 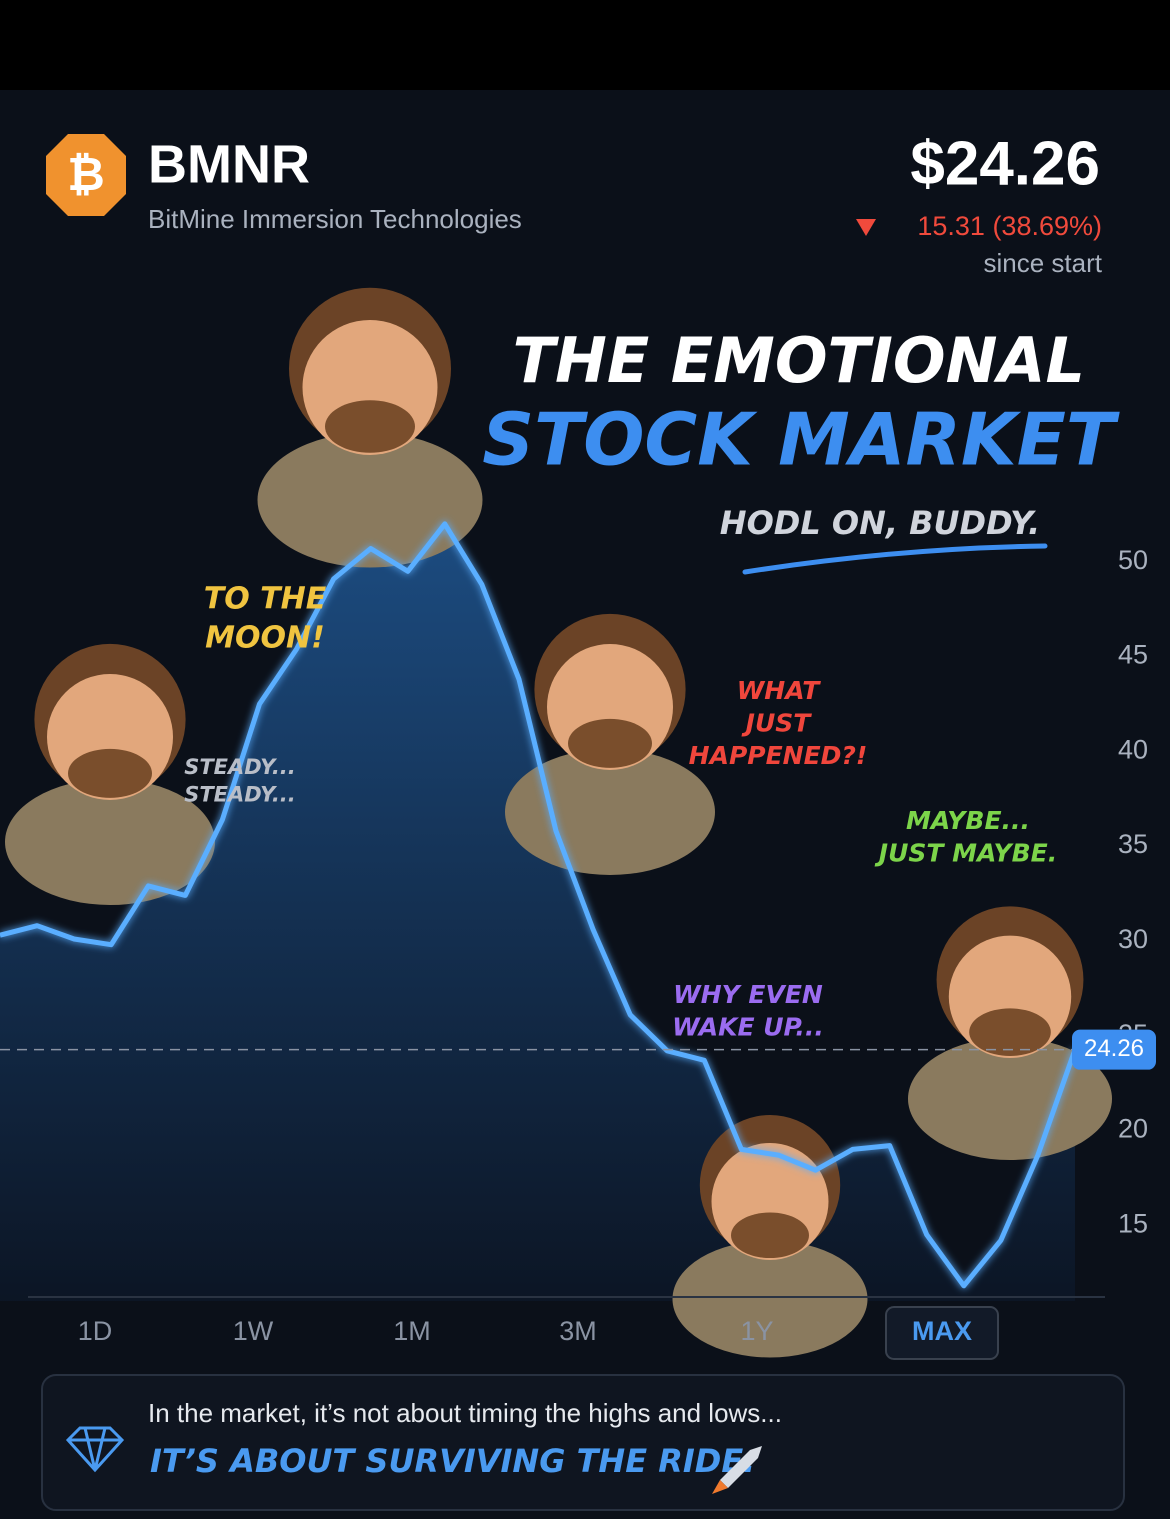 I want to click on logo, so click(x=86, y=175).